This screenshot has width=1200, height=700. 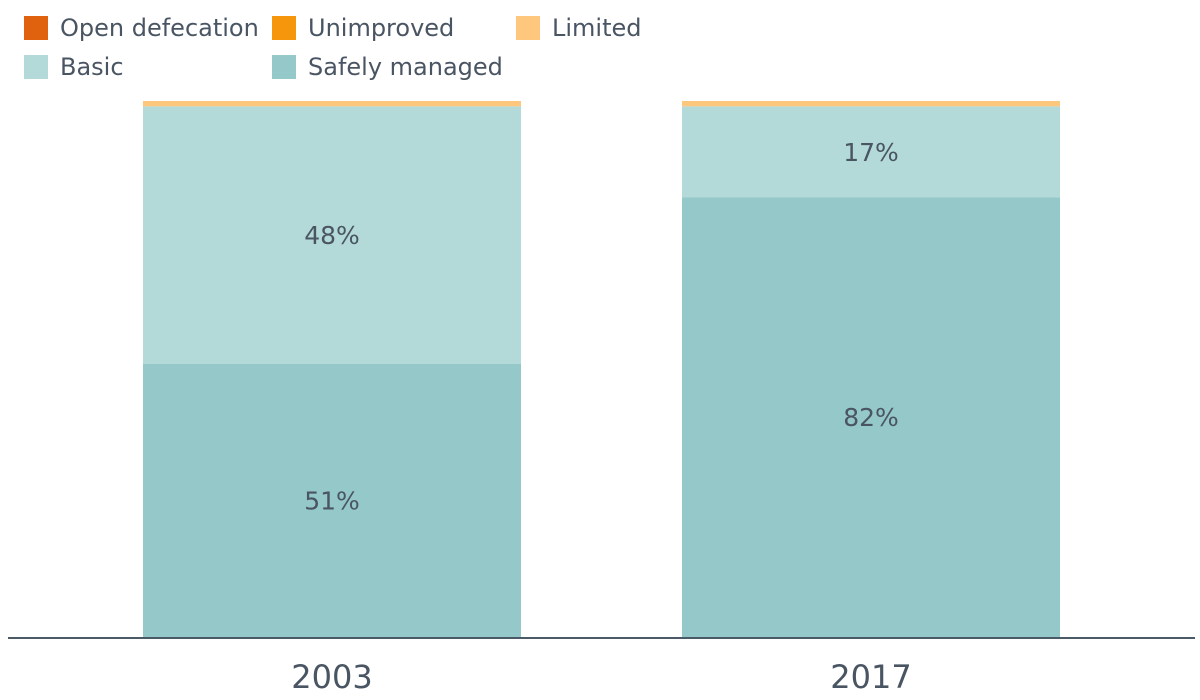 I want to click on legend-swatch-open-defecation, so click(x=36, y=28).